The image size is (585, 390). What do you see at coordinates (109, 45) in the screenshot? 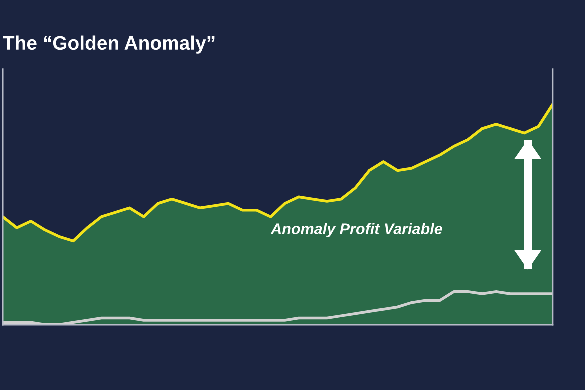
I see `chart-title: The “Golden Anomaly”` at bounding box center [109, 45].